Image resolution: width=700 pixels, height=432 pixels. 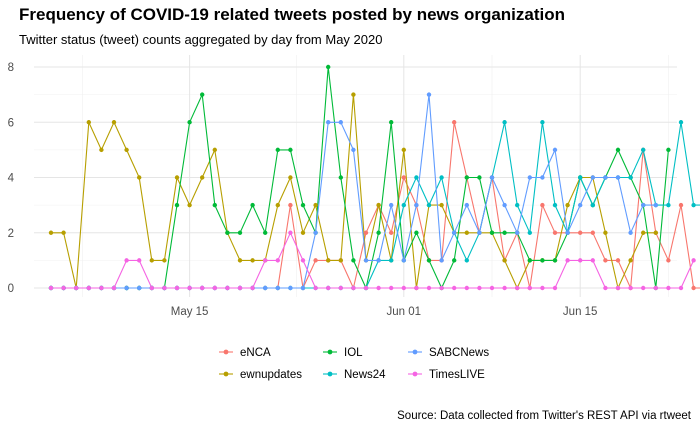 What do you see at coordinates (353, 353) in the screenshot?
I see `legend-label-iol: IOL` at bounding box center [353, 353].